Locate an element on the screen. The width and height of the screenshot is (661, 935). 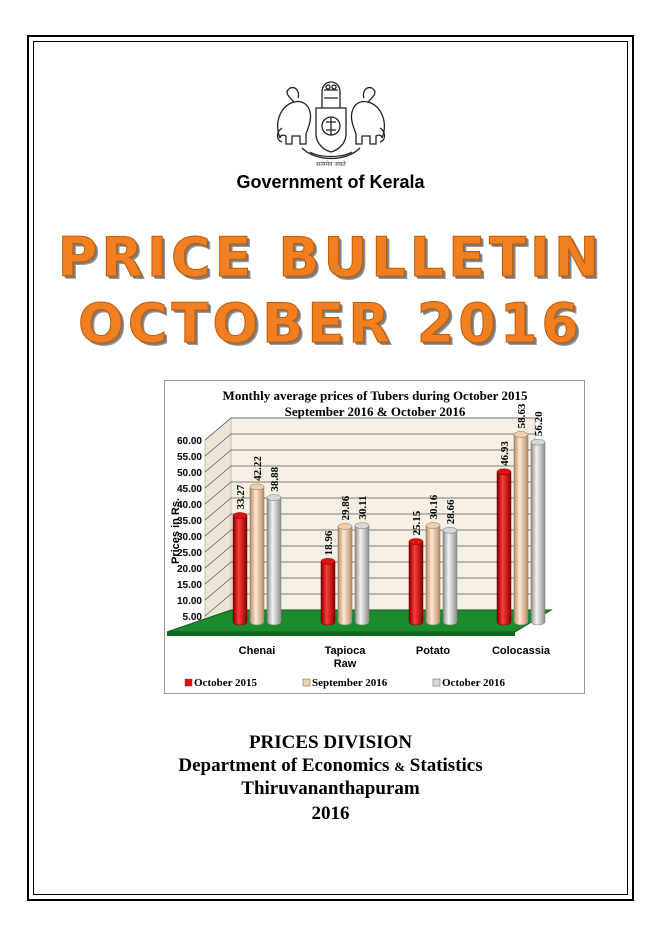
department-name: Department of Economics & Statistics is located at coordinates (330, 766).